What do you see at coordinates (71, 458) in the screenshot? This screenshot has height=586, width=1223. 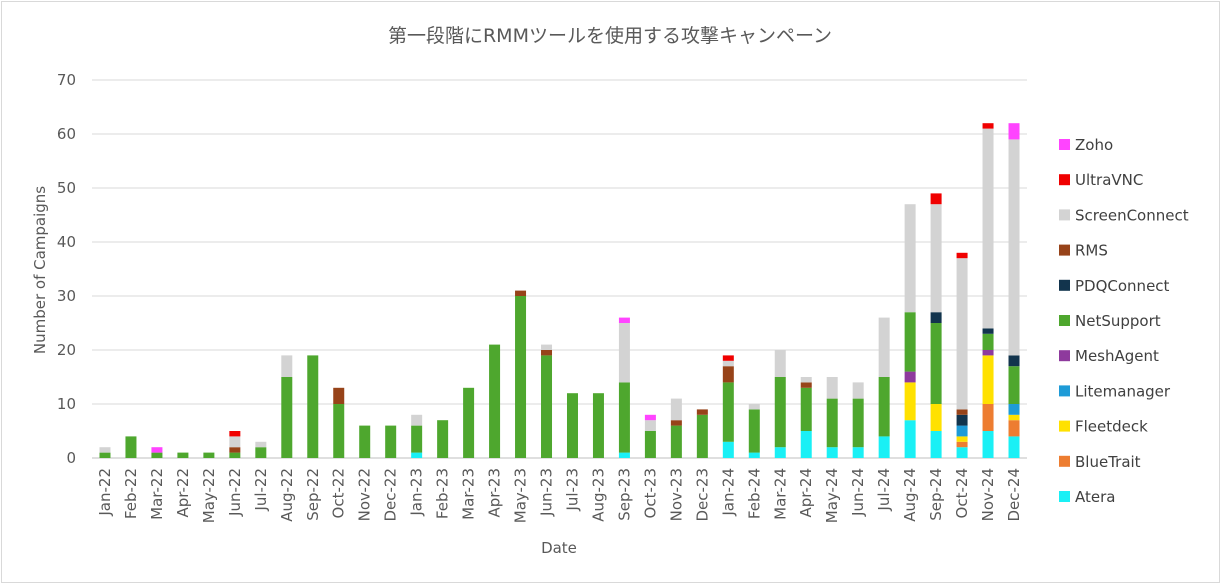 I see `y-tick-label: 0` at bounding box center [71, 458].